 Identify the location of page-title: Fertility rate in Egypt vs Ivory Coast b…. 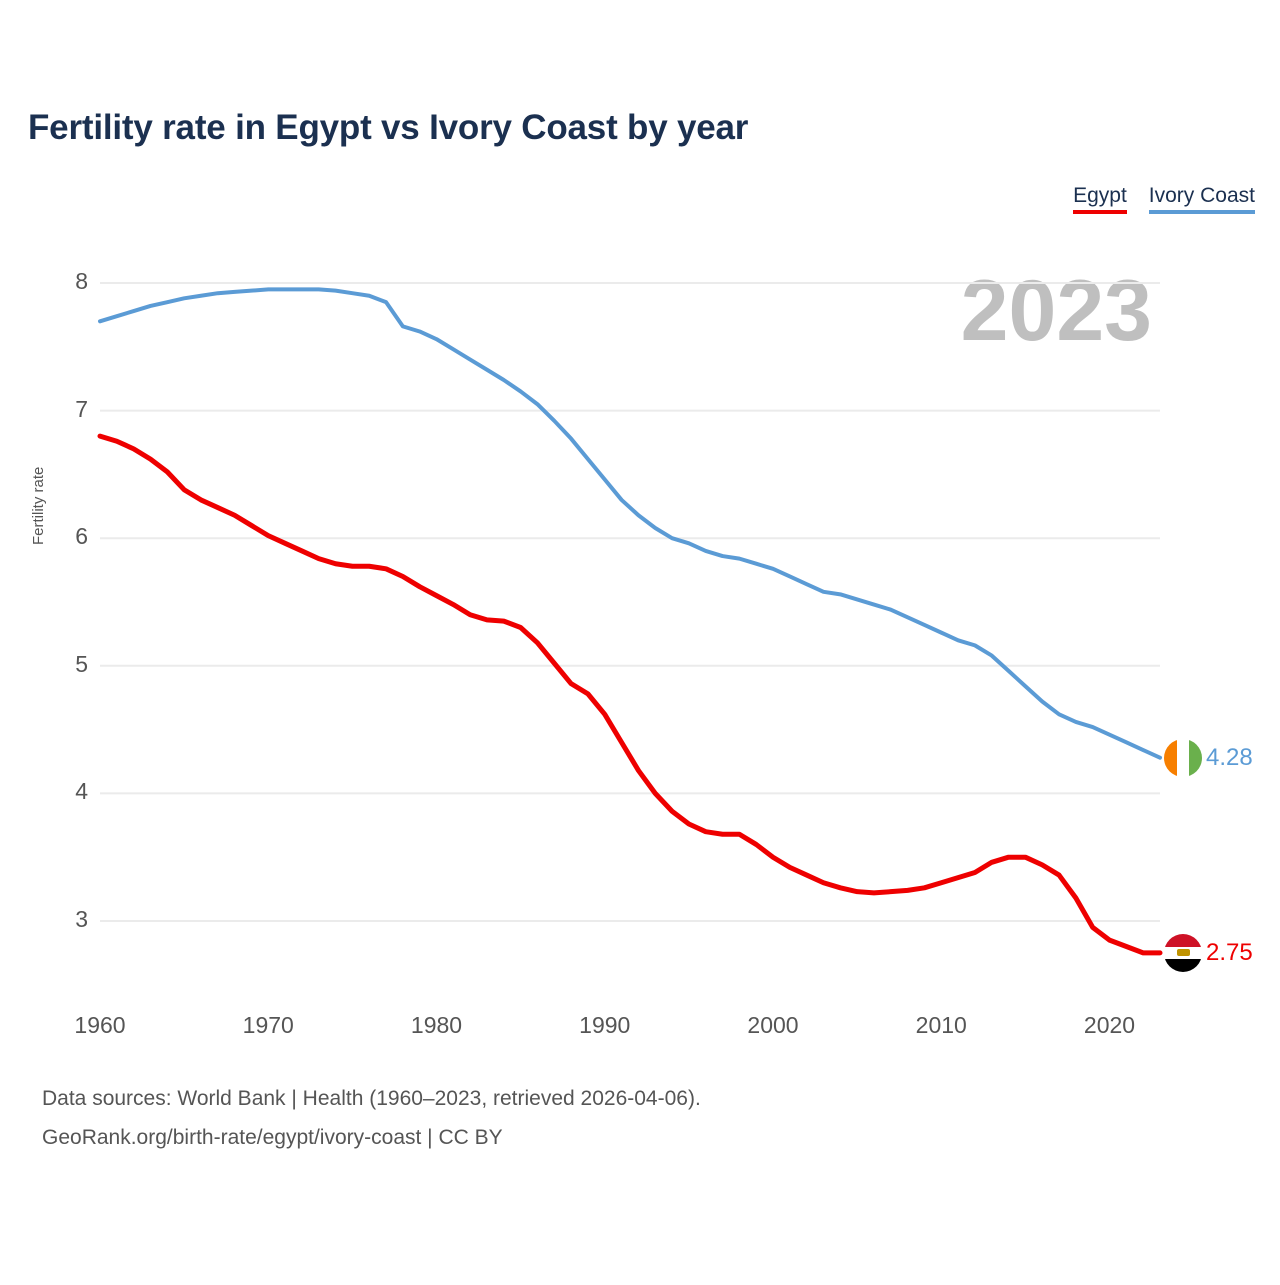
(388, 127).